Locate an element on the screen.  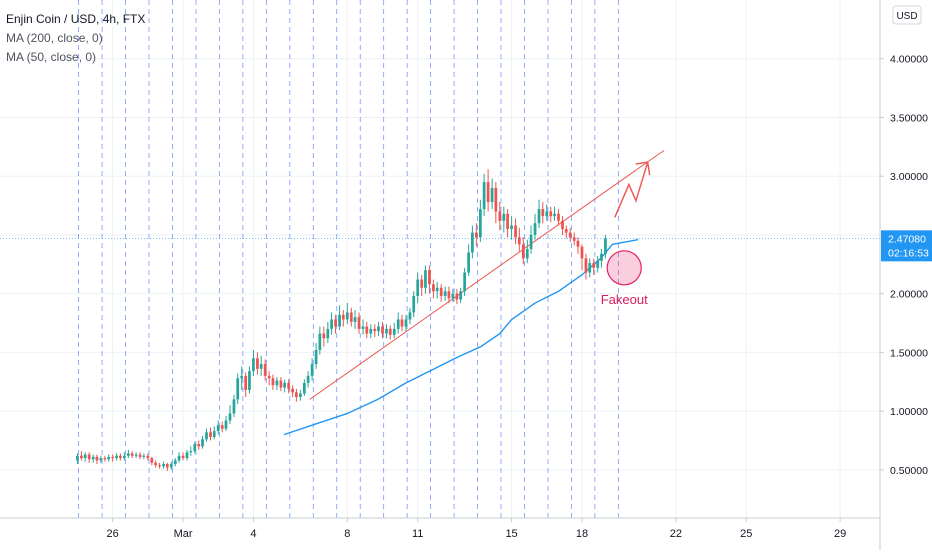
price-tick-label: 3.50000 is located at coordinates (909, 118).